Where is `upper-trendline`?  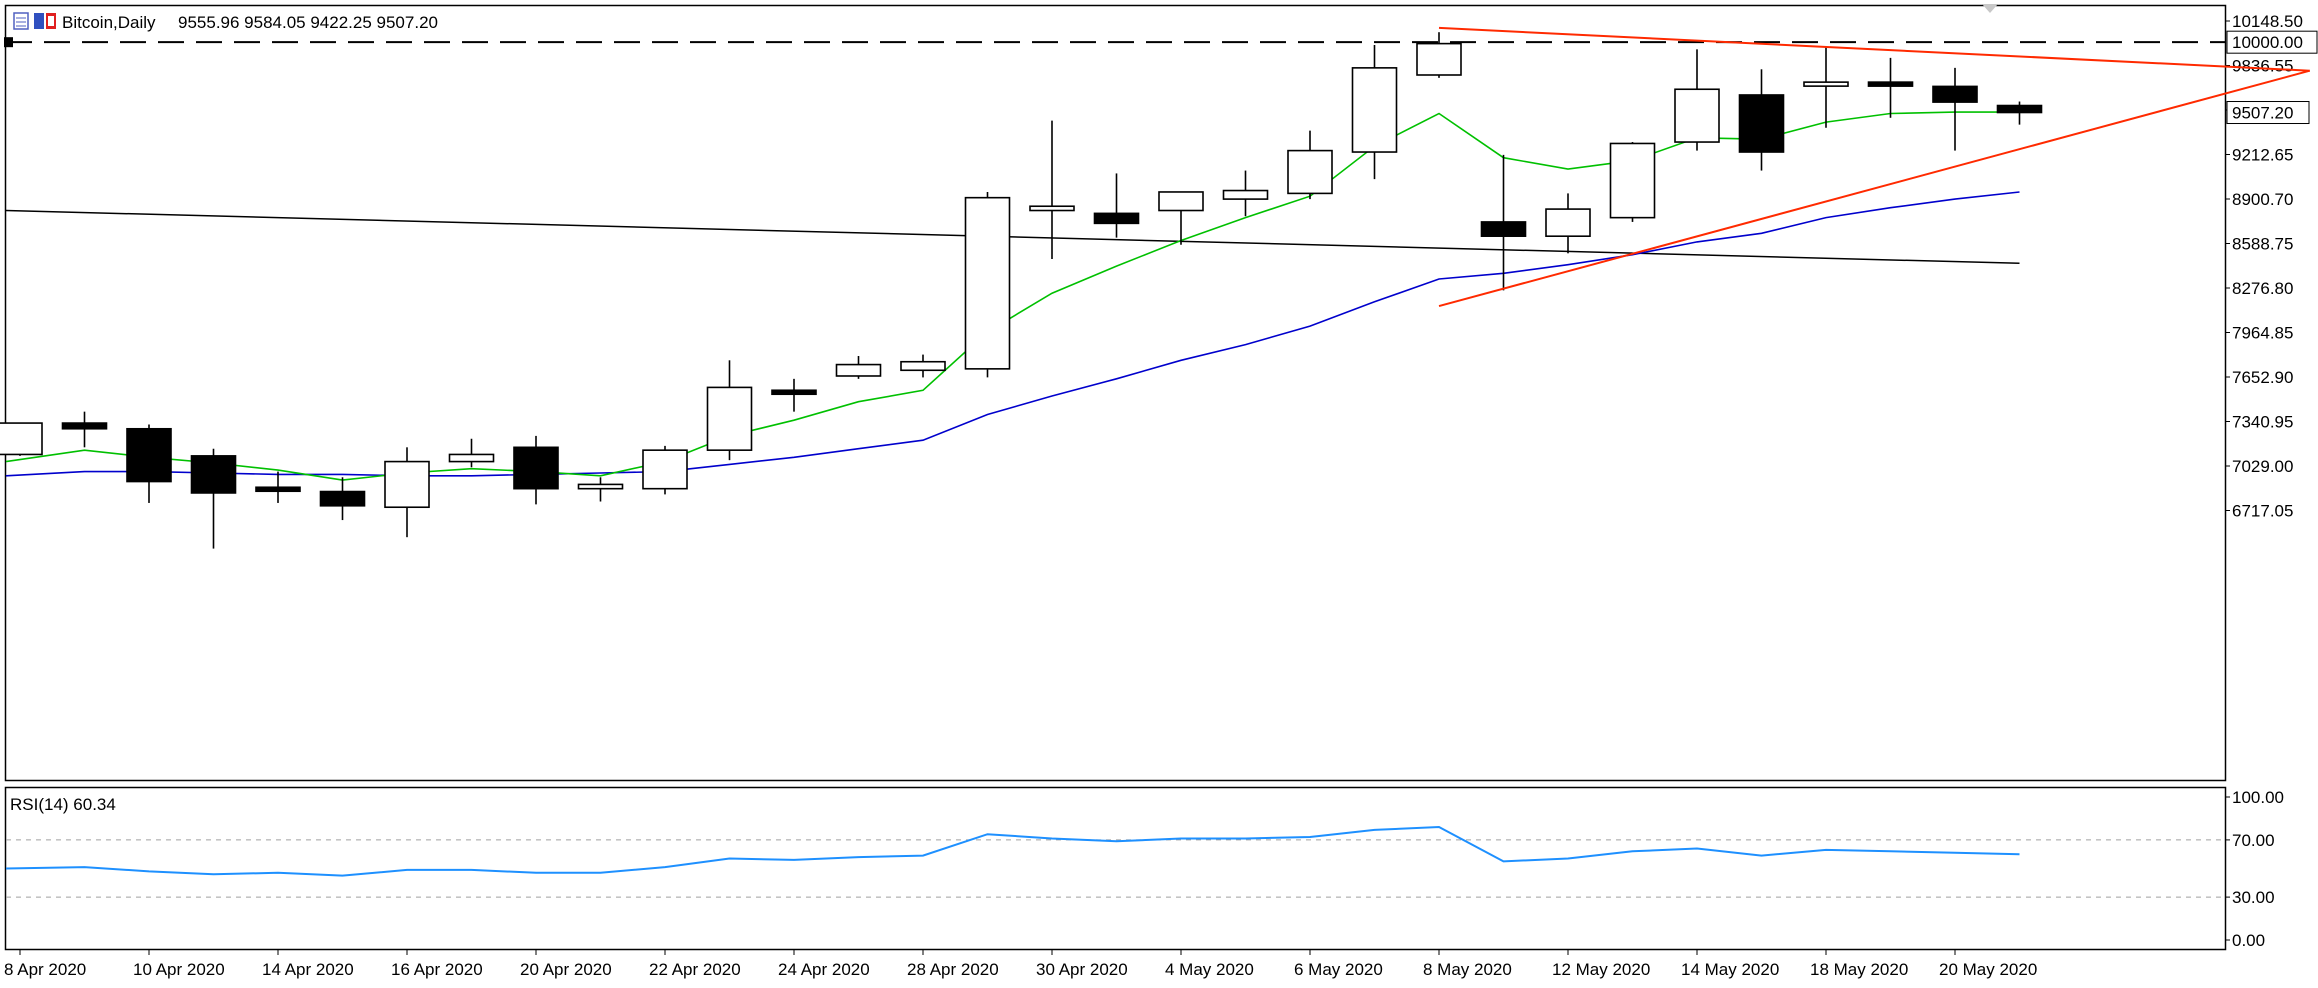
upper-trendline is located at coordinates (1874, 49).